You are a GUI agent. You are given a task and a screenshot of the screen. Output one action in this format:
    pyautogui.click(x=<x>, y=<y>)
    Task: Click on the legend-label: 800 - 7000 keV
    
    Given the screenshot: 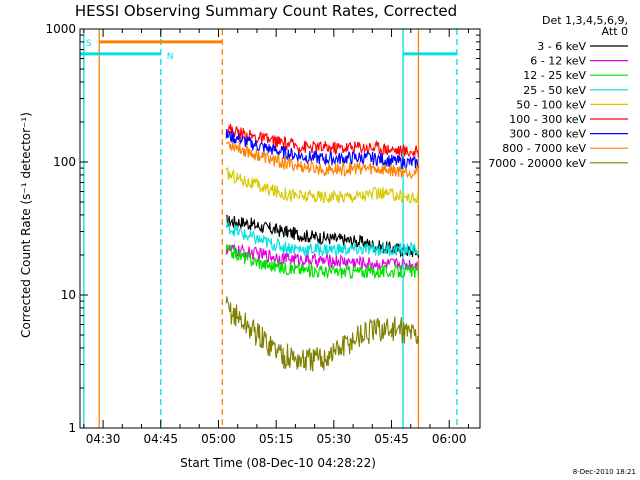 What is the action you would take?
    pyautogui.click(x=544, y=148)
    